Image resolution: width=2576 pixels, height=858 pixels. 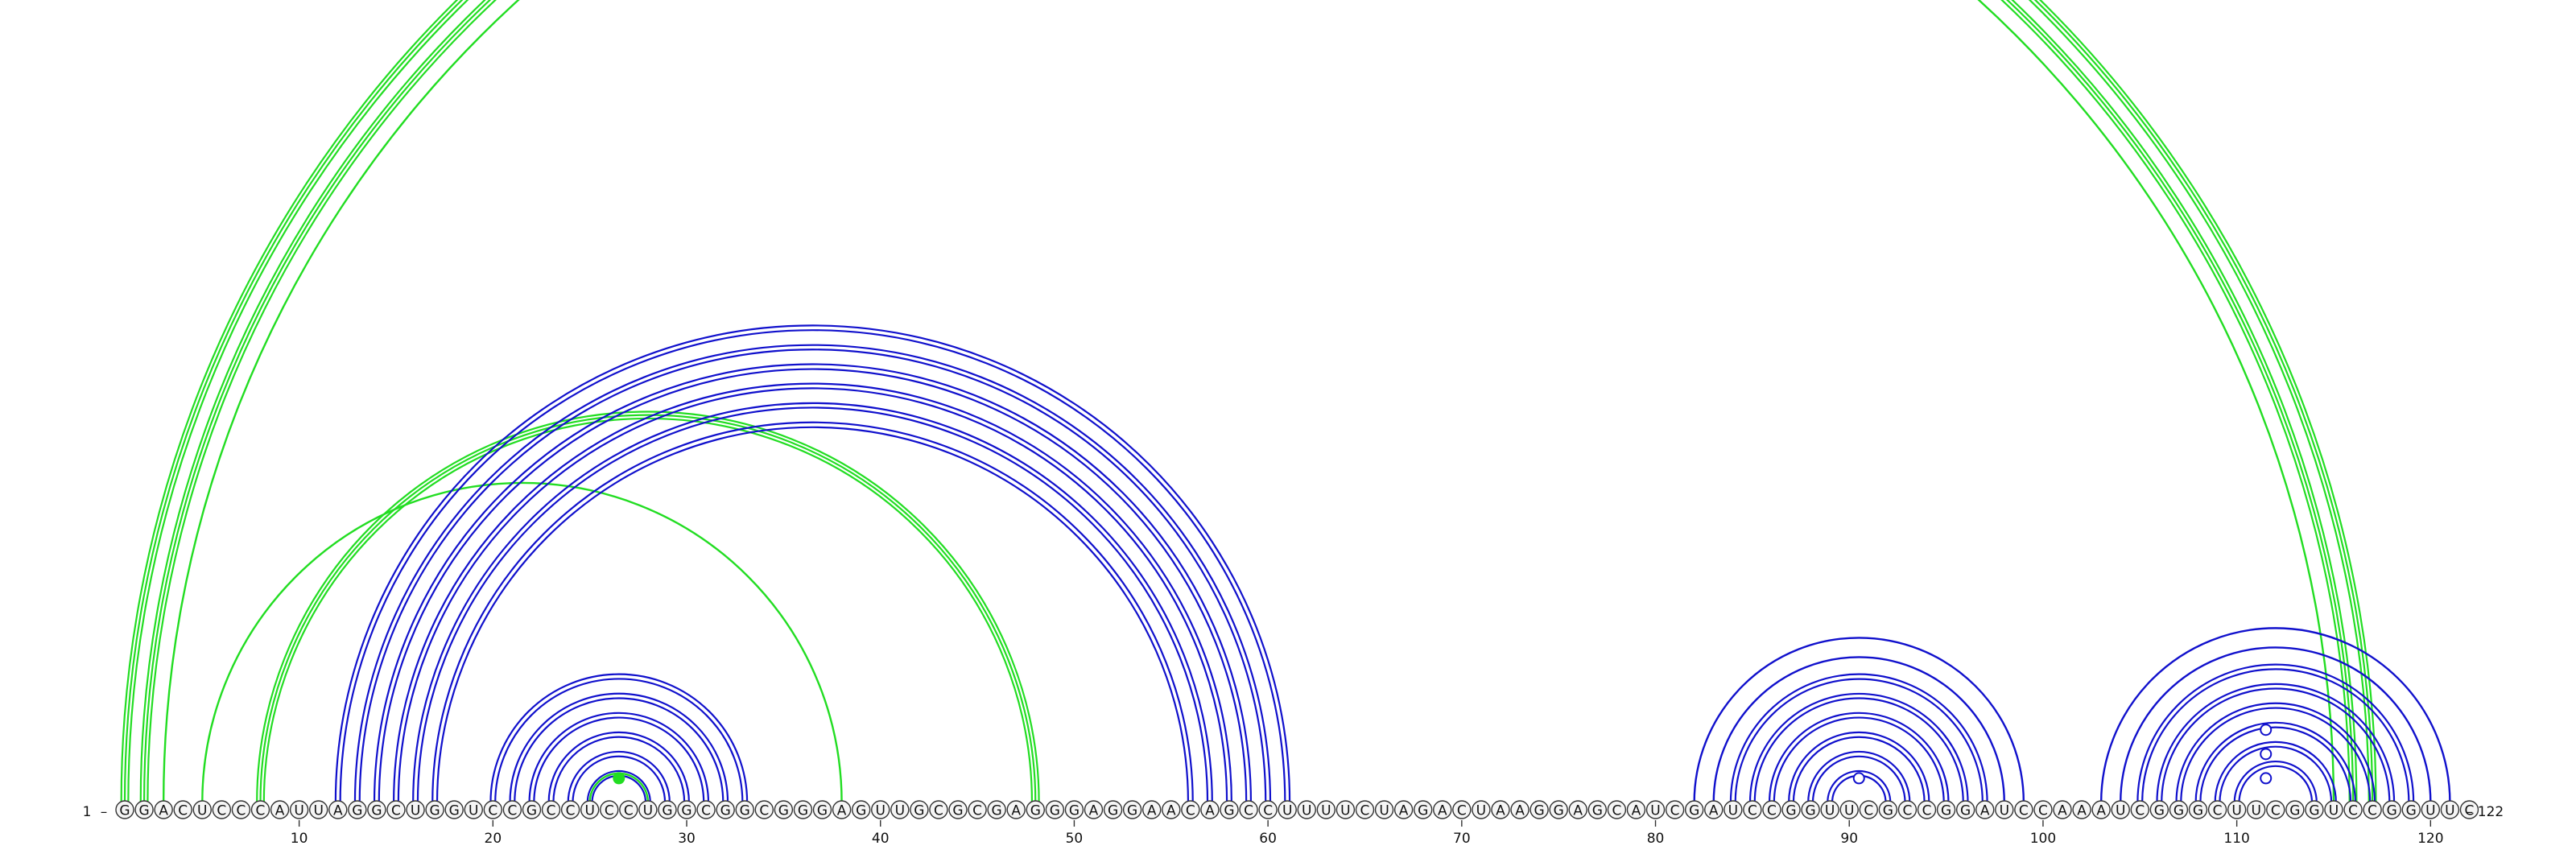 I want to click on tick-label: 90, so click(x=1849, y=839).